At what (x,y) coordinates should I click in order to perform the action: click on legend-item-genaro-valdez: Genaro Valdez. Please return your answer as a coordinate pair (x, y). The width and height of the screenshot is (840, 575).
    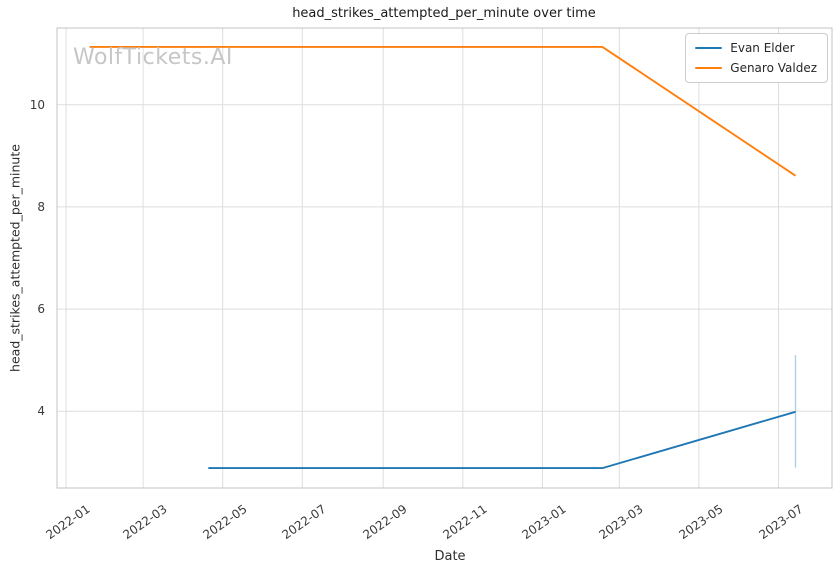
    Looking at the image, I should click on (756, 68).